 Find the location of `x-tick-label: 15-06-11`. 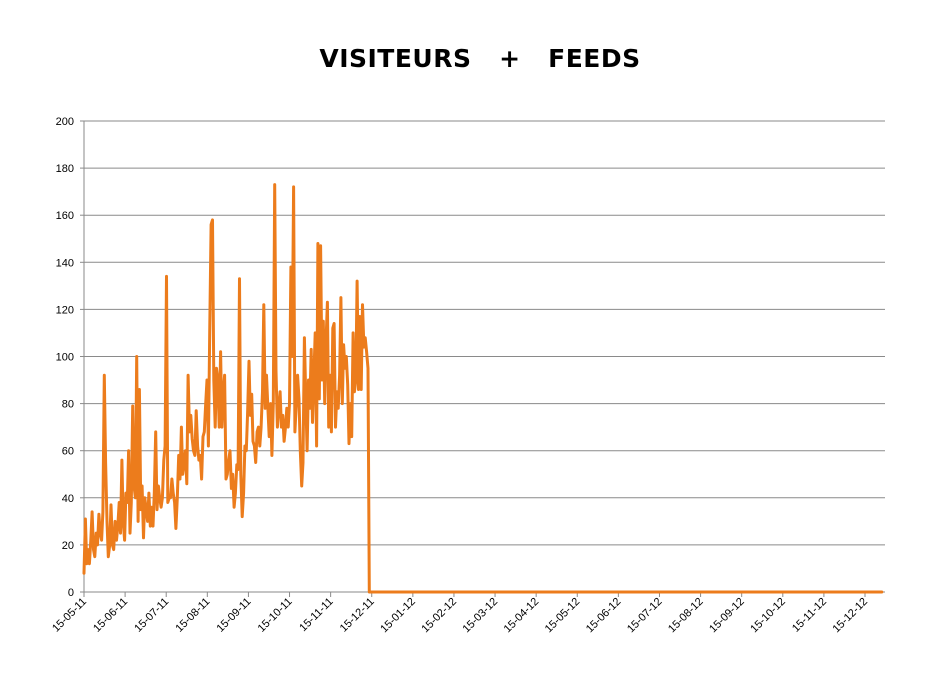

x-tick-label: 15-06-11 is located at coordinates (110, 615).